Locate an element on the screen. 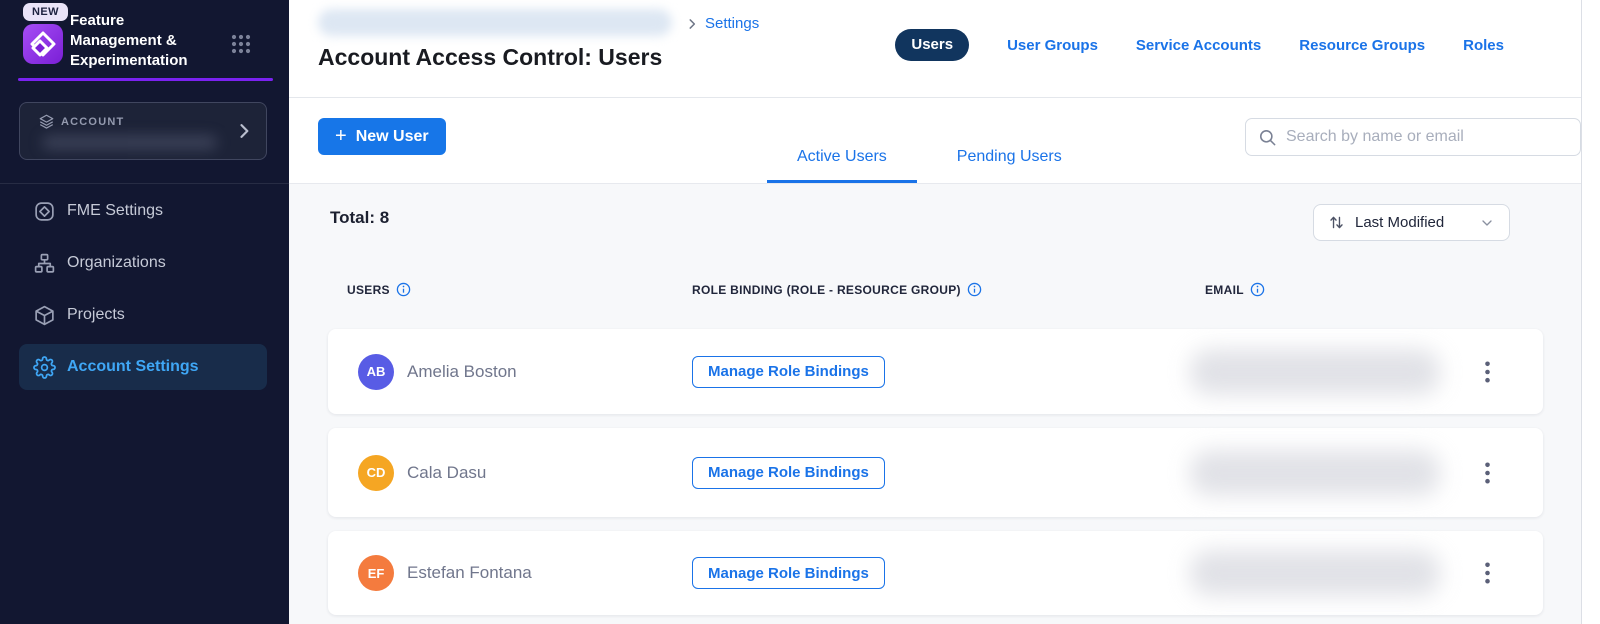  nav-tab-user-groups: User Groups is located at coordinates (1052, 45).